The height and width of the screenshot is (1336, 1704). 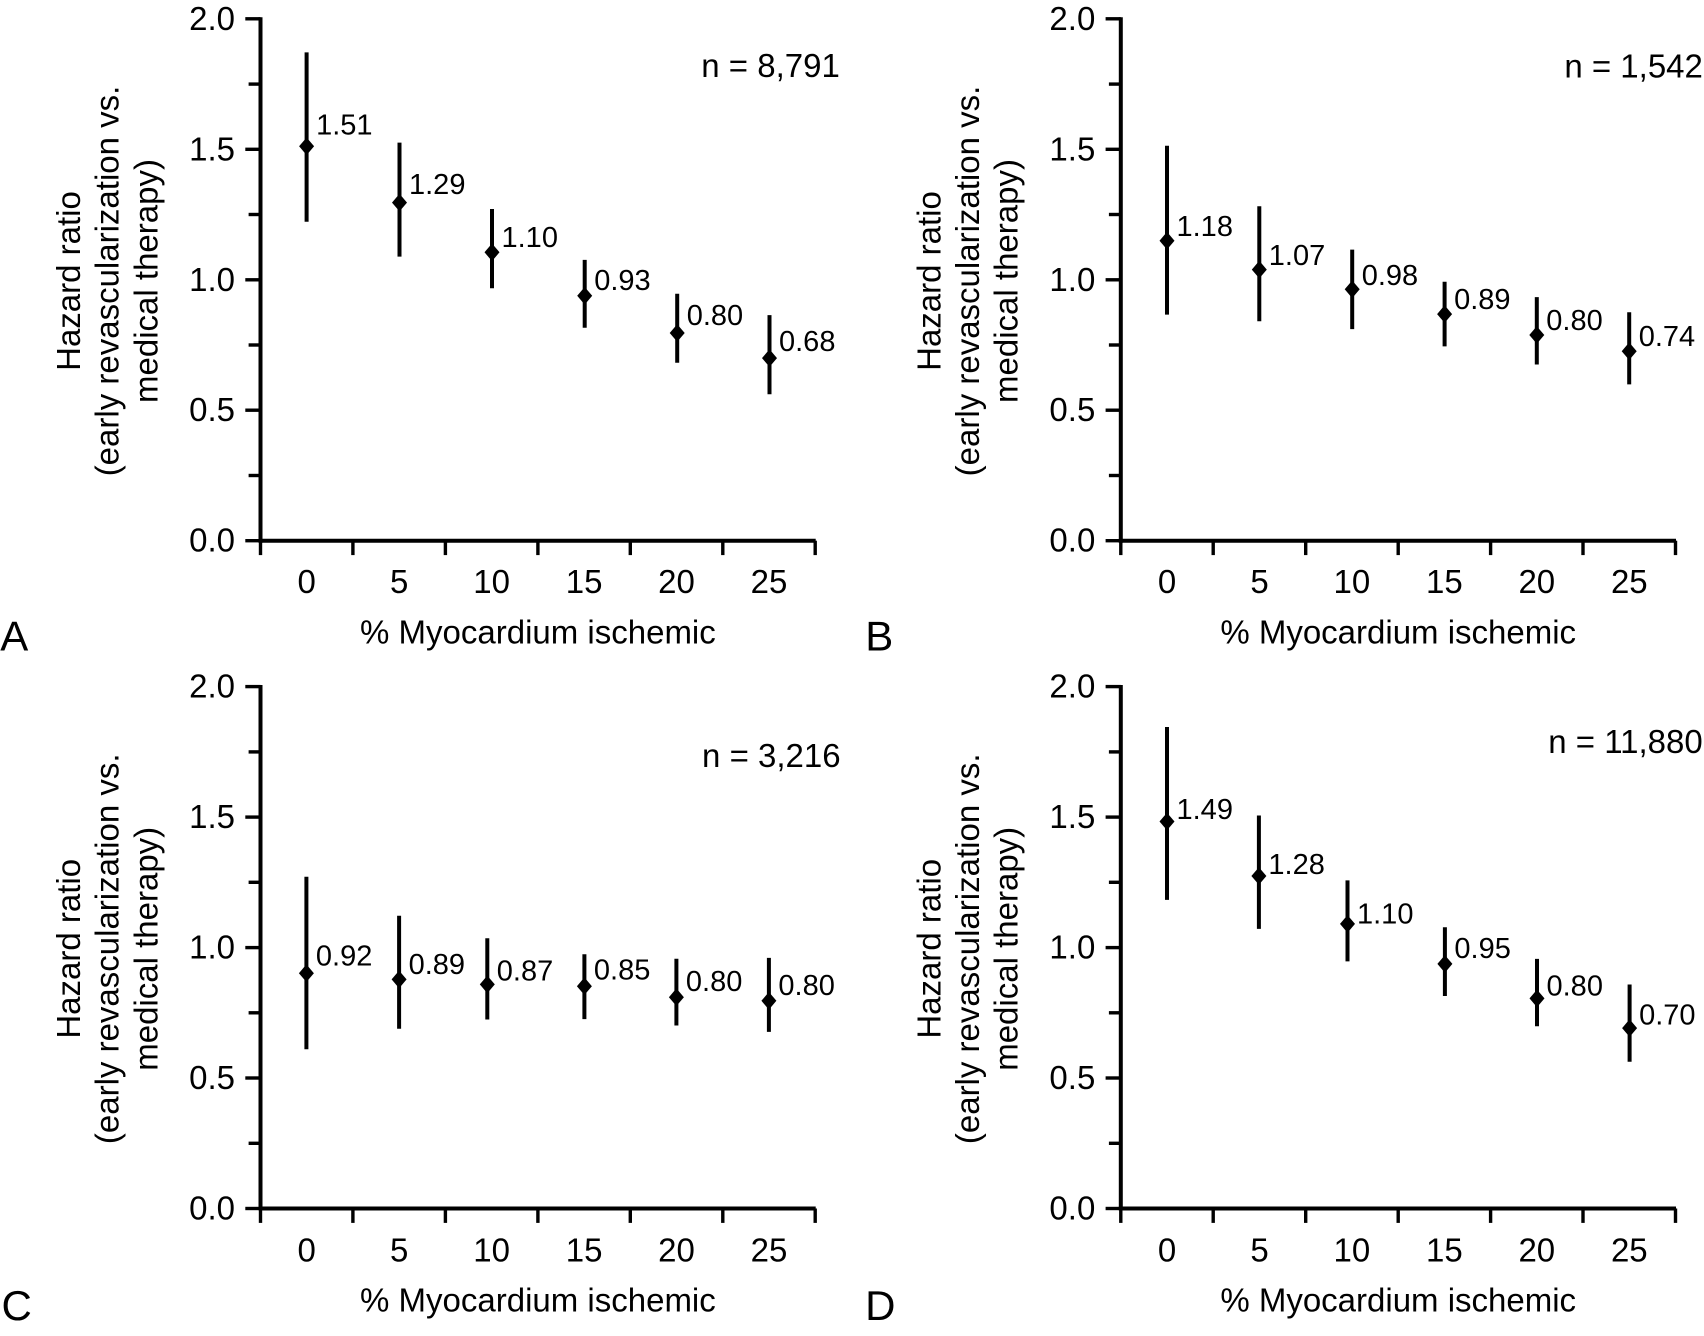 What do you see at coordinates (1667, 337) in the screenshot?
I see `svg-text: 0.74` at bounding box center [1667, 337].